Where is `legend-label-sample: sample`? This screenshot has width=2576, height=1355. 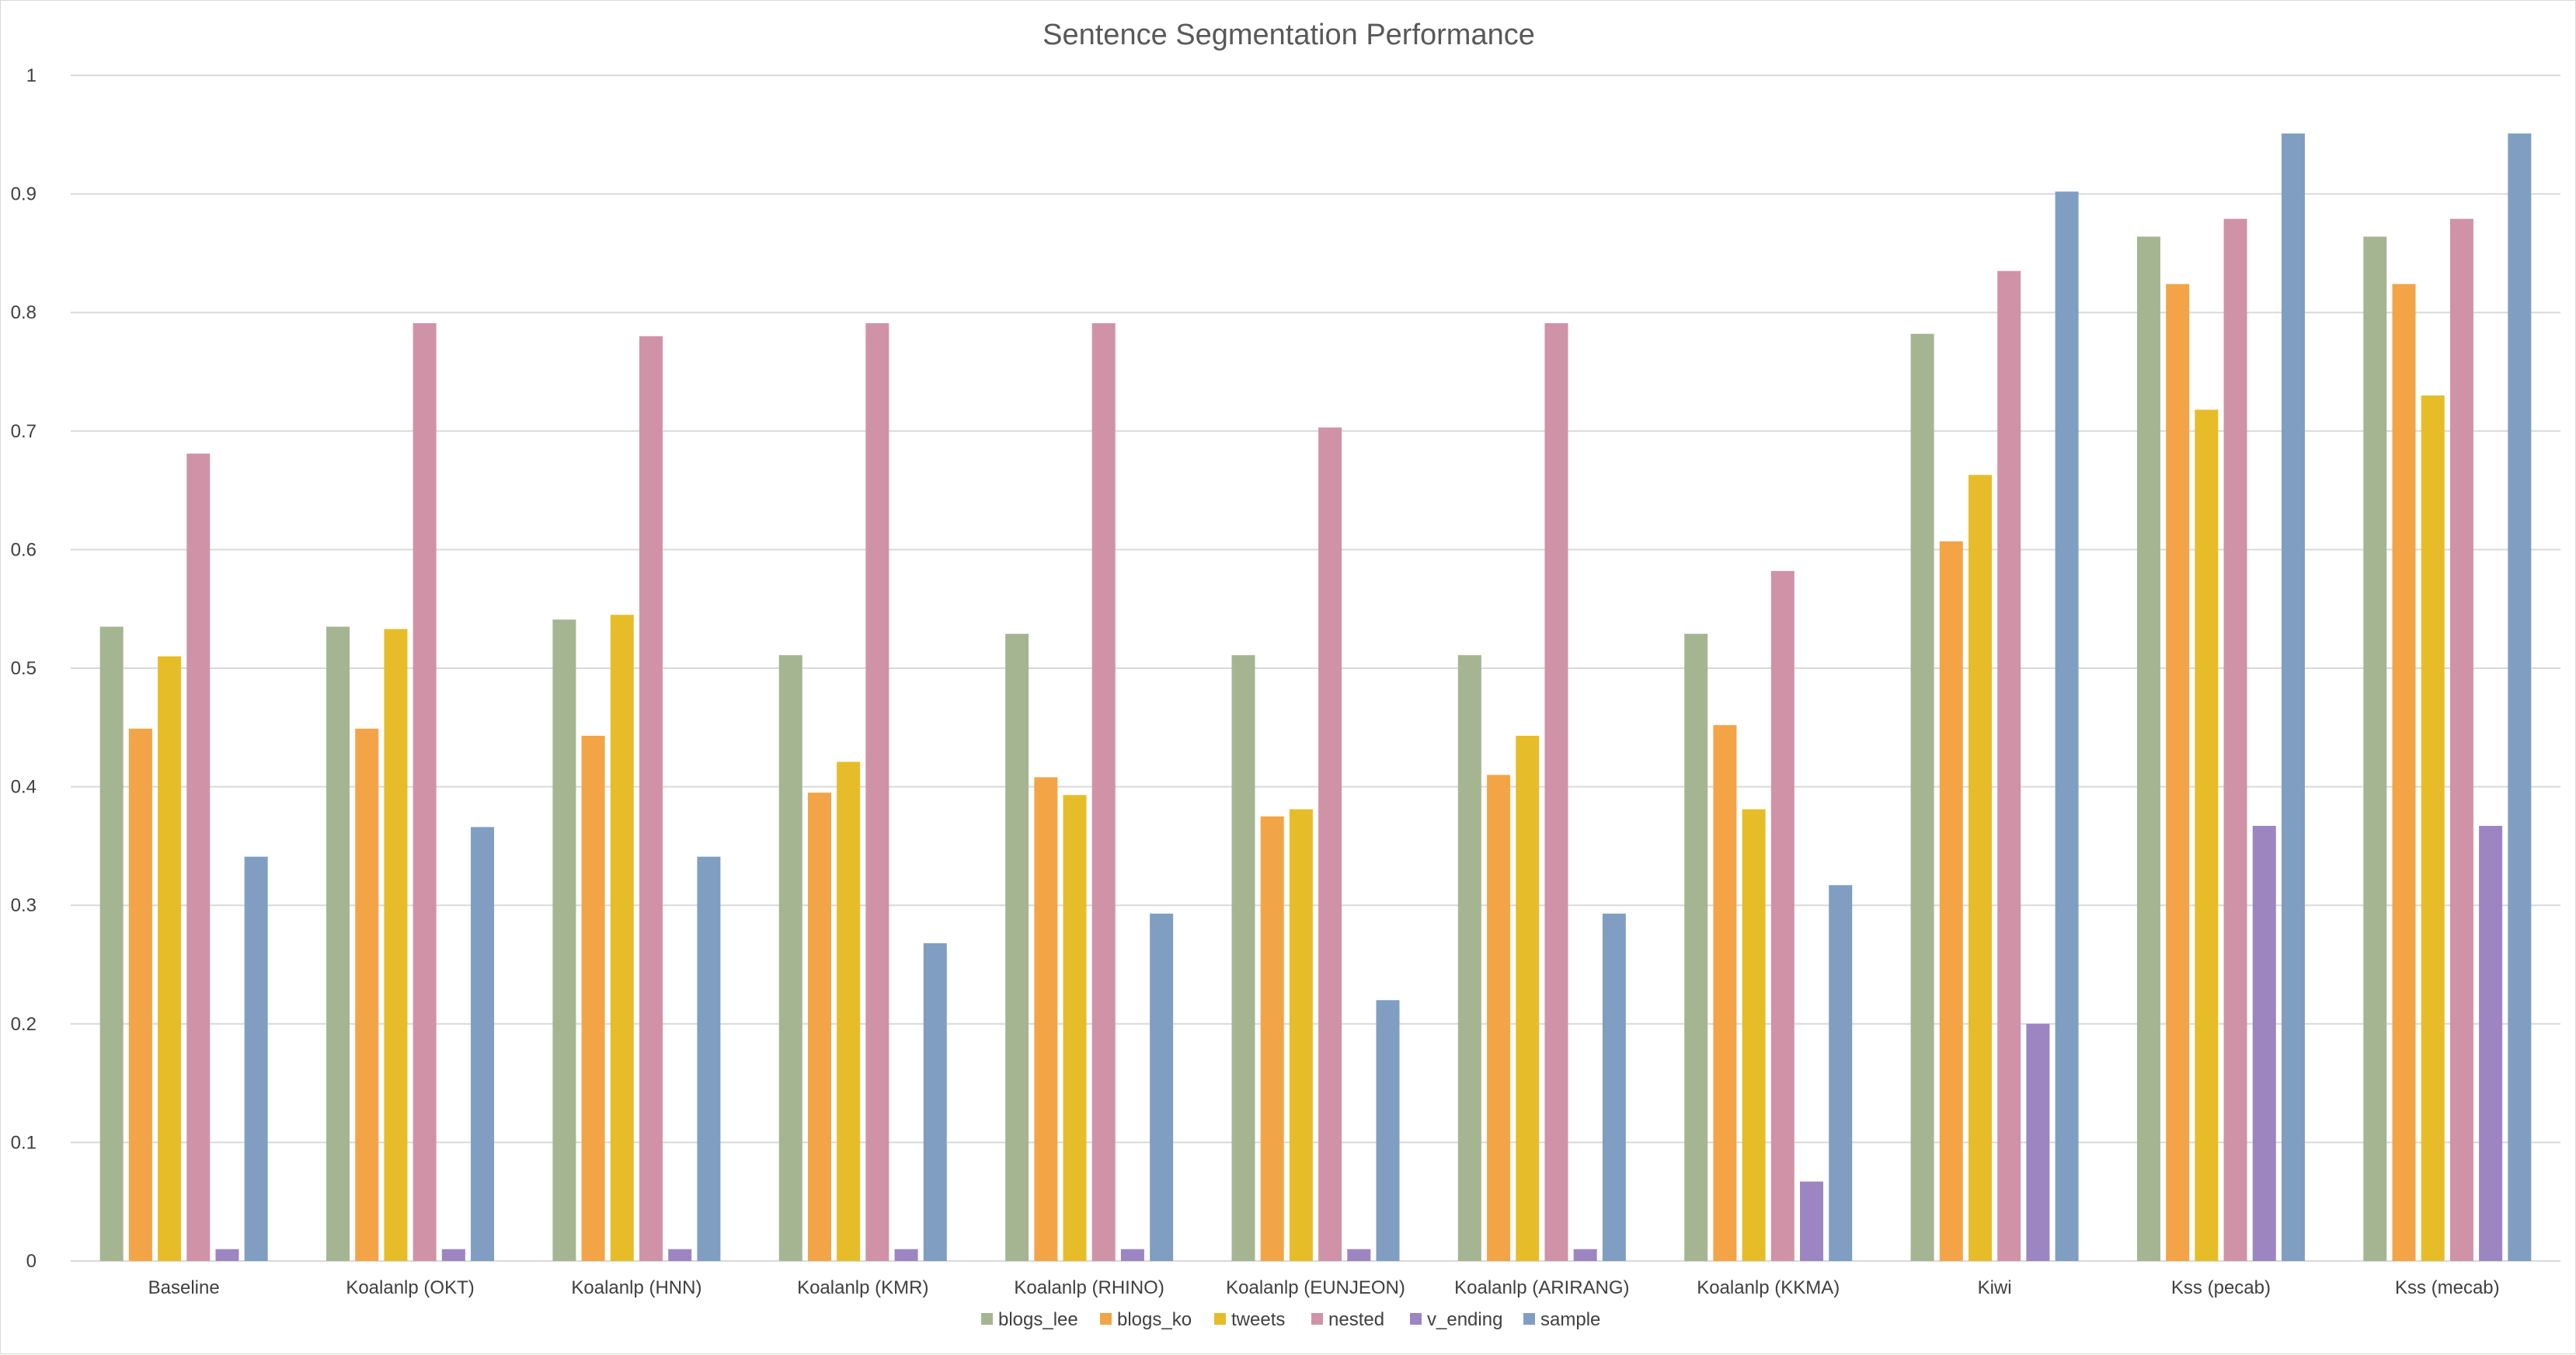
legend-label-sample: sample is located at coordinates (1570, 1320).